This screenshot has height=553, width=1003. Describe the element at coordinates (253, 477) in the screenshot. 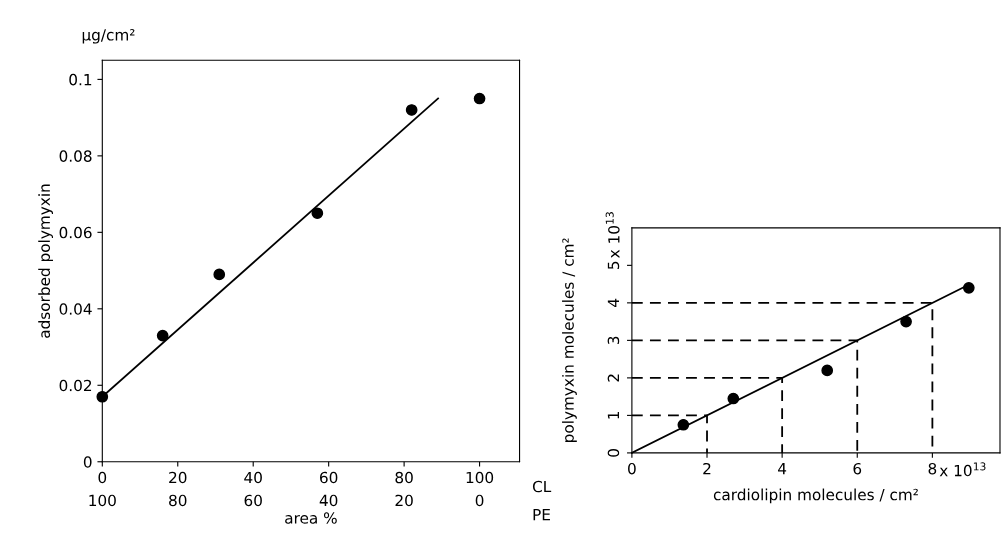

I see `x-tick-label: 40` at that location.